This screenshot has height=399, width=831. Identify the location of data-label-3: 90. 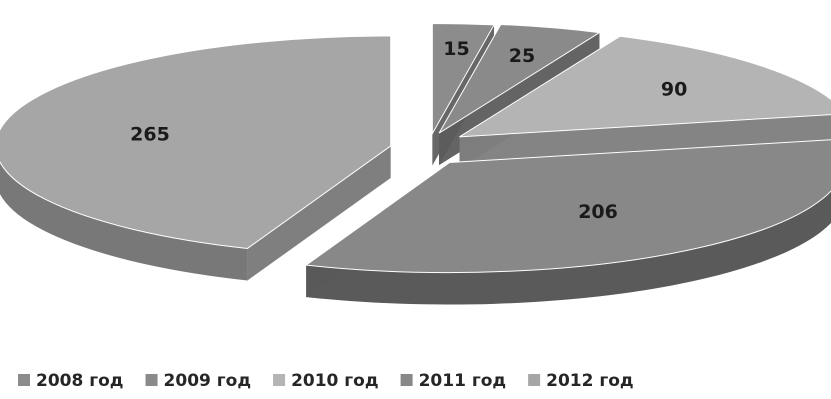
(674, 89).